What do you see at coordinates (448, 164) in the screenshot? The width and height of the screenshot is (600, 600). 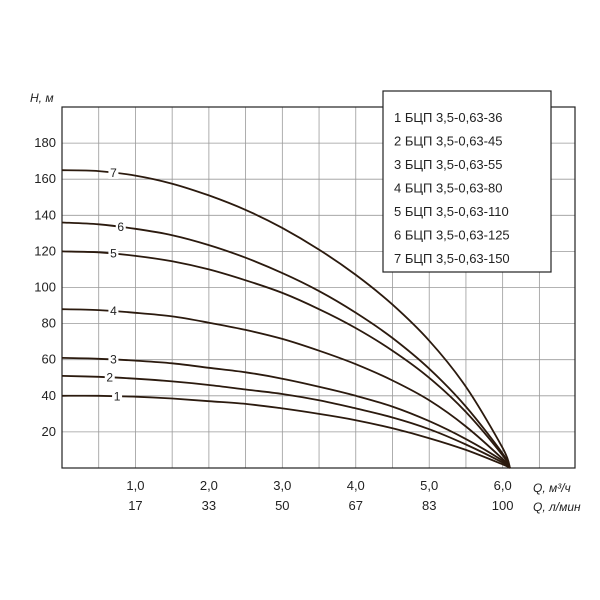 I see `legend-item-3: 3 БЦП 3,5-0,63-55` at bounding box center [448, 164].